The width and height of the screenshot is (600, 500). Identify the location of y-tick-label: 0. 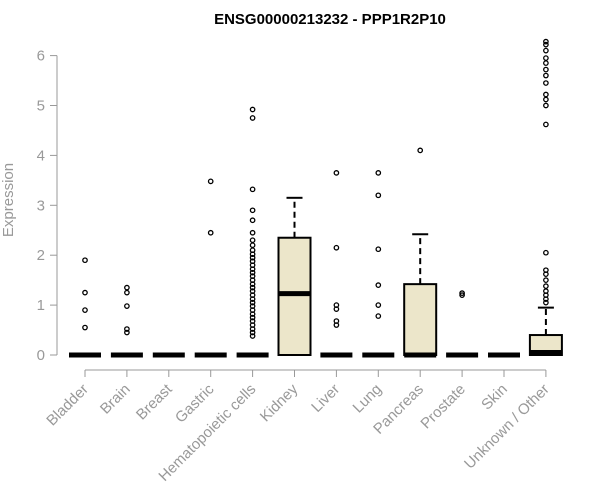
(41, 355).